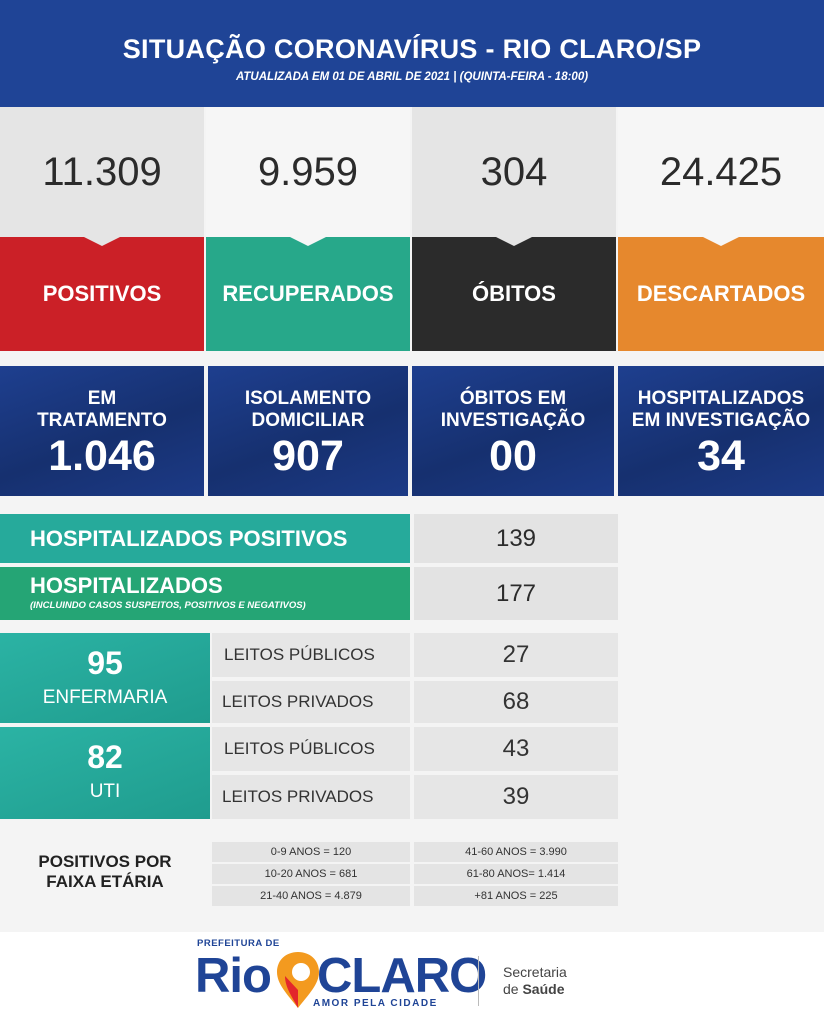 The image size is (824, 1024). Describe the element at coordinates (721, 409) in the screenshot. I see `box-label: HOSPITALIZADOS EM INVESTIGAÇÃO` at that location.